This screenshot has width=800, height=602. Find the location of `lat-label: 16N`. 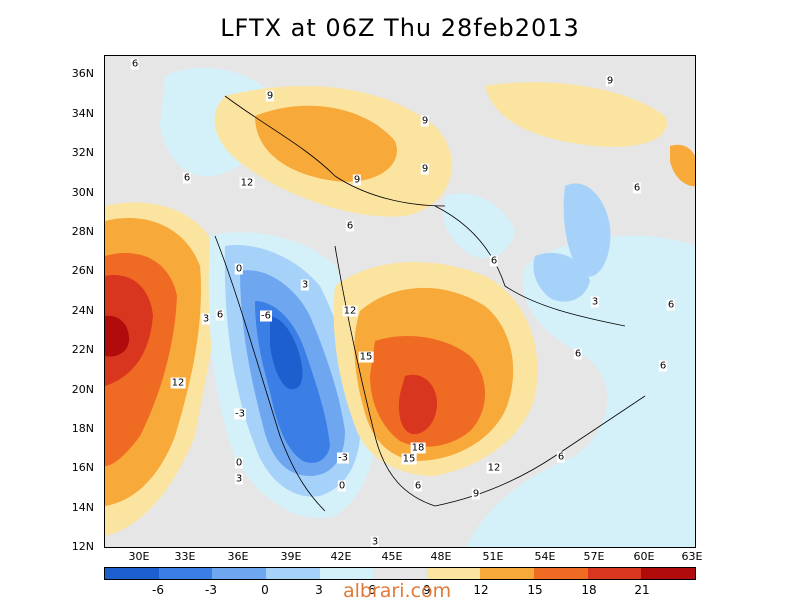

lat-label: 16N is located at coordinates (82, 467).